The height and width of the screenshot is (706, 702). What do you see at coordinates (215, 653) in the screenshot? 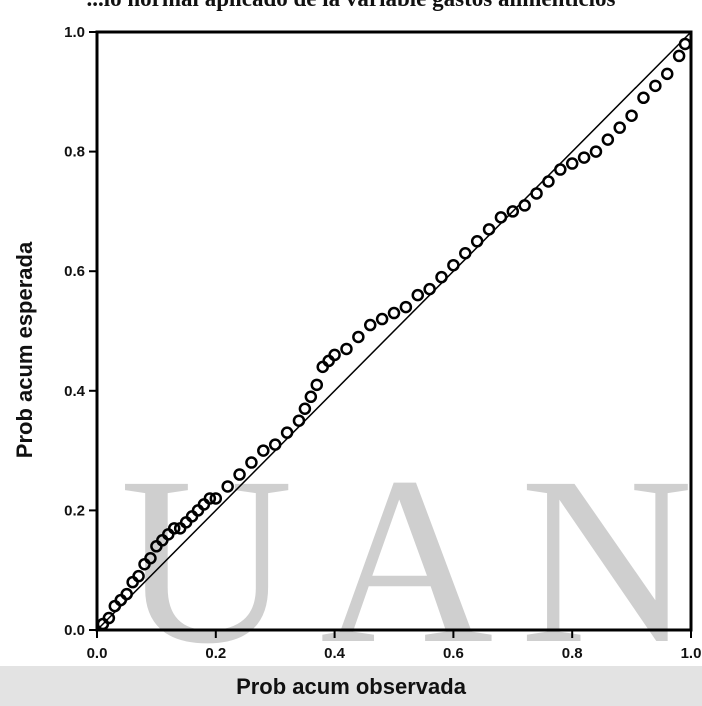
I see `x-tick-label: 0.2` at bounding box center [215, 653].